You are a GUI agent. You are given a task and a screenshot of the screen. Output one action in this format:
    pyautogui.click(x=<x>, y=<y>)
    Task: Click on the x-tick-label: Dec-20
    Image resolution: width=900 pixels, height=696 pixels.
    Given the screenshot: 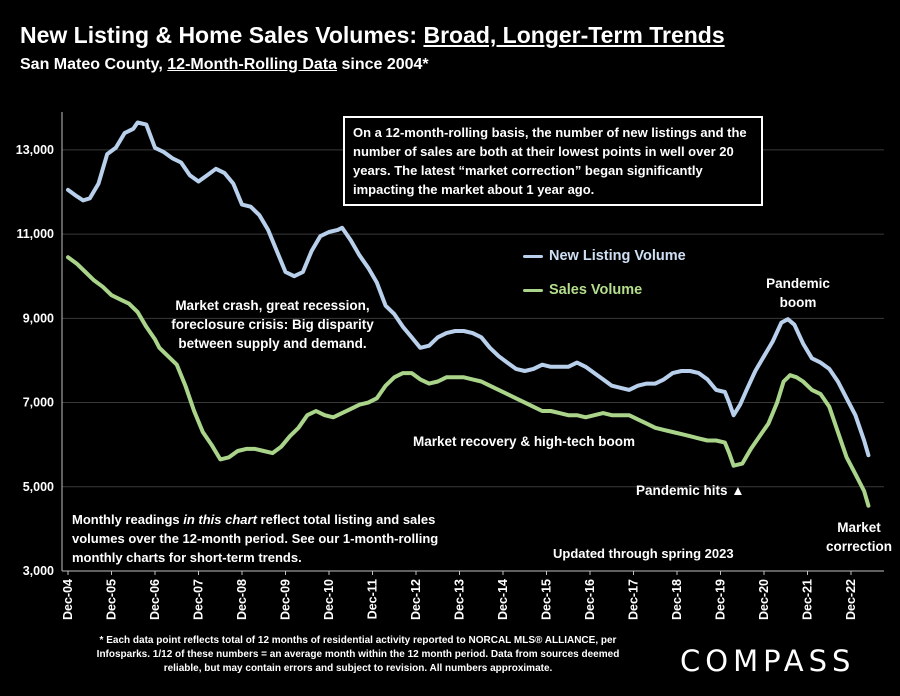 What is the action you would take?
    pyautogui.click(x=764, y=599)
    